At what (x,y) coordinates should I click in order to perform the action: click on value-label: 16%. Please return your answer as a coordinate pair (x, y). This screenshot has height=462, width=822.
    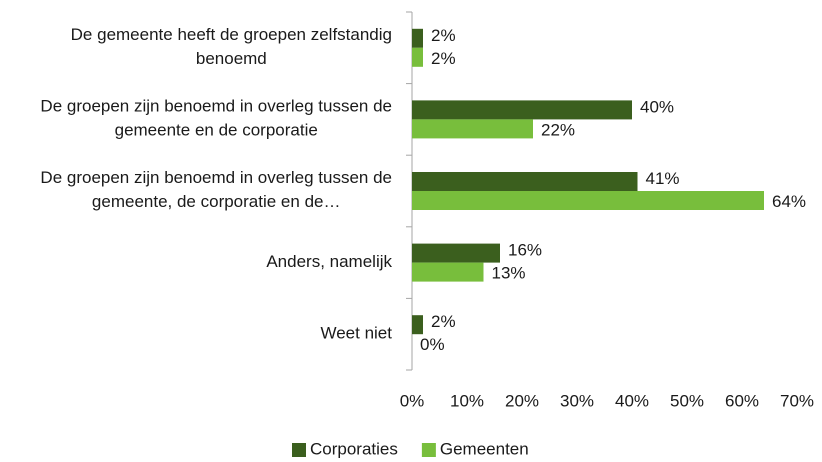
    Looking at the image, I should click on (525, 250).